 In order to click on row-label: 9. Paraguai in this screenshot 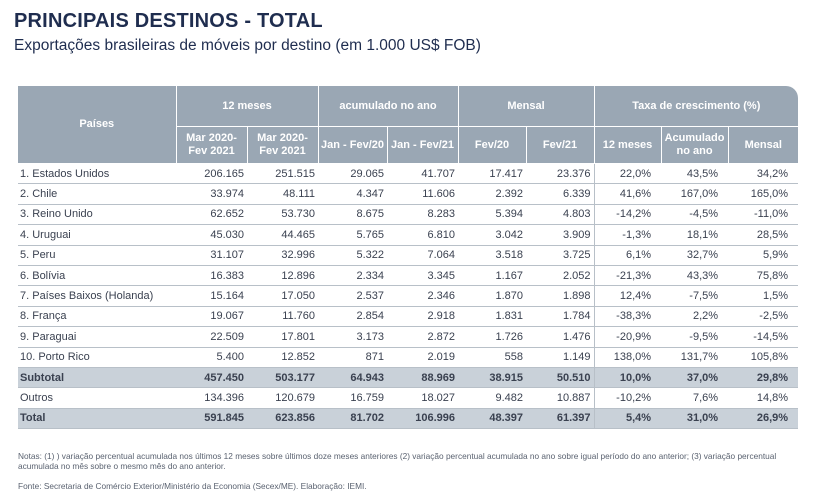, I will do `click(97, 337)`.